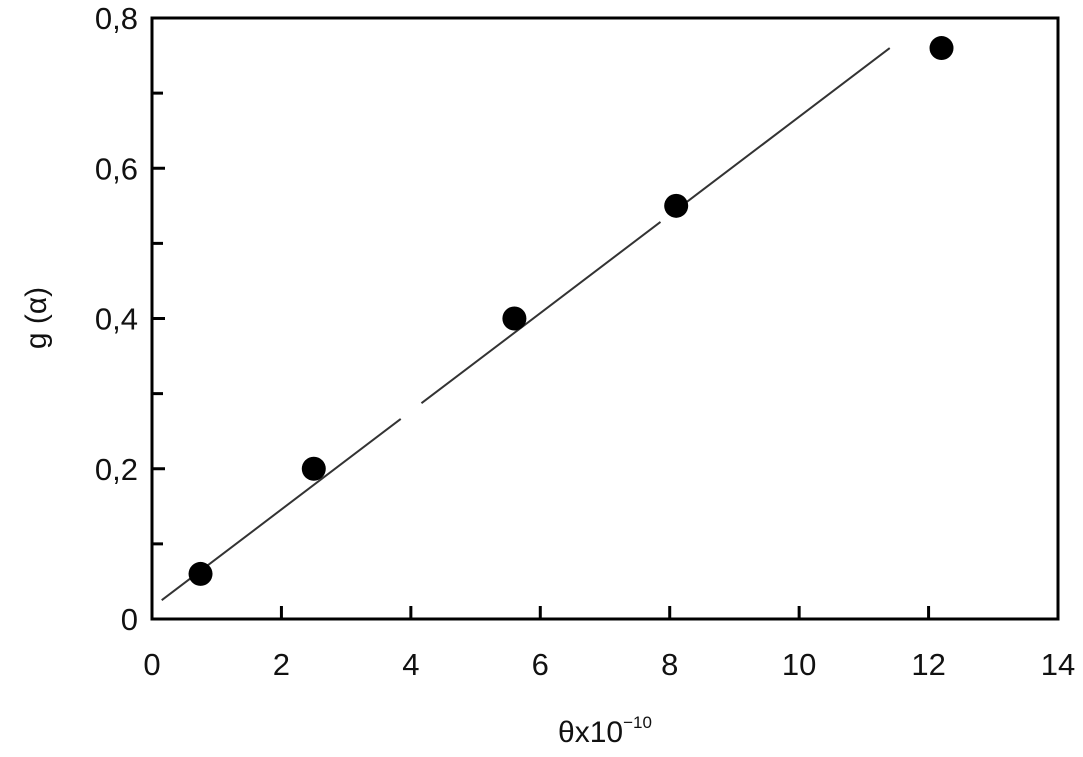  I want to click on y-axis-label: g (α), so click(36, 318).